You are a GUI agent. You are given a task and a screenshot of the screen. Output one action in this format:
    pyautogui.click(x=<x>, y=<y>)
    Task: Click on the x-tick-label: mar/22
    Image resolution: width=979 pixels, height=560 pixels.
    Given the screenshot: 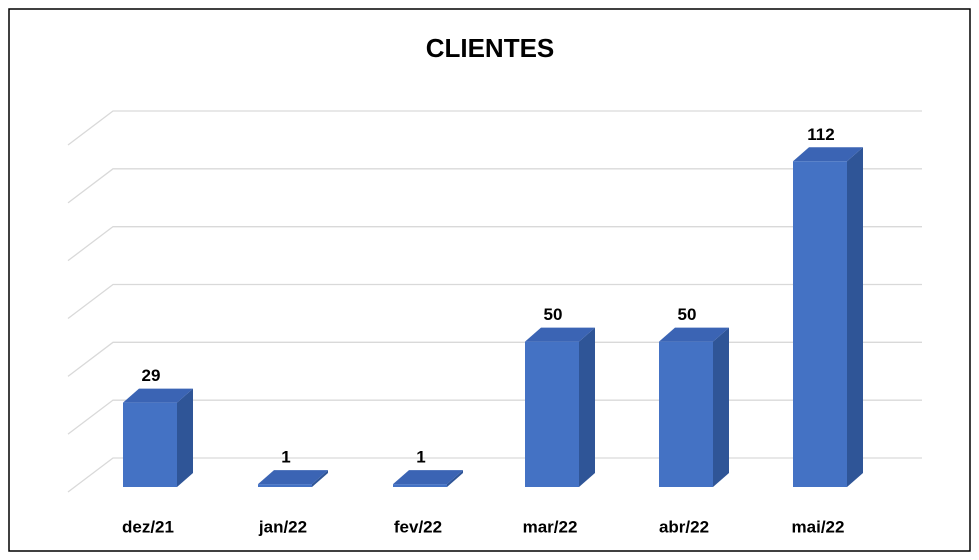 What is the action you would take?
    pyautogui.click(x=550, y=526)
    